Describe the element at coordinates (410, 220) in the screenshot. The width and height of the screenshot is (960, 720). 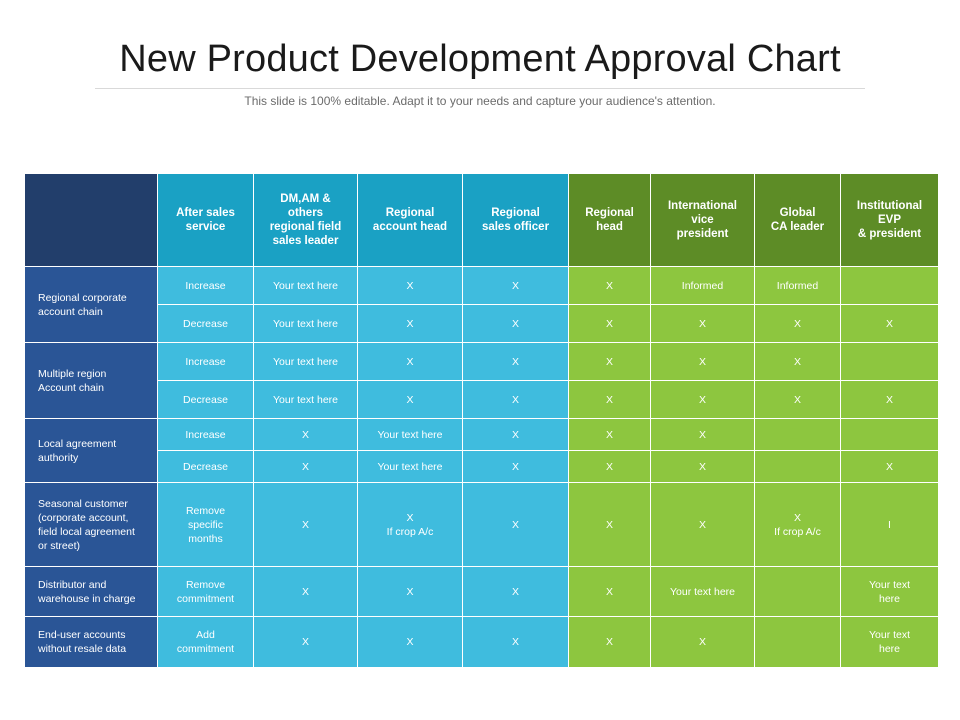
I see `header-cell: Regional account head` at that location.